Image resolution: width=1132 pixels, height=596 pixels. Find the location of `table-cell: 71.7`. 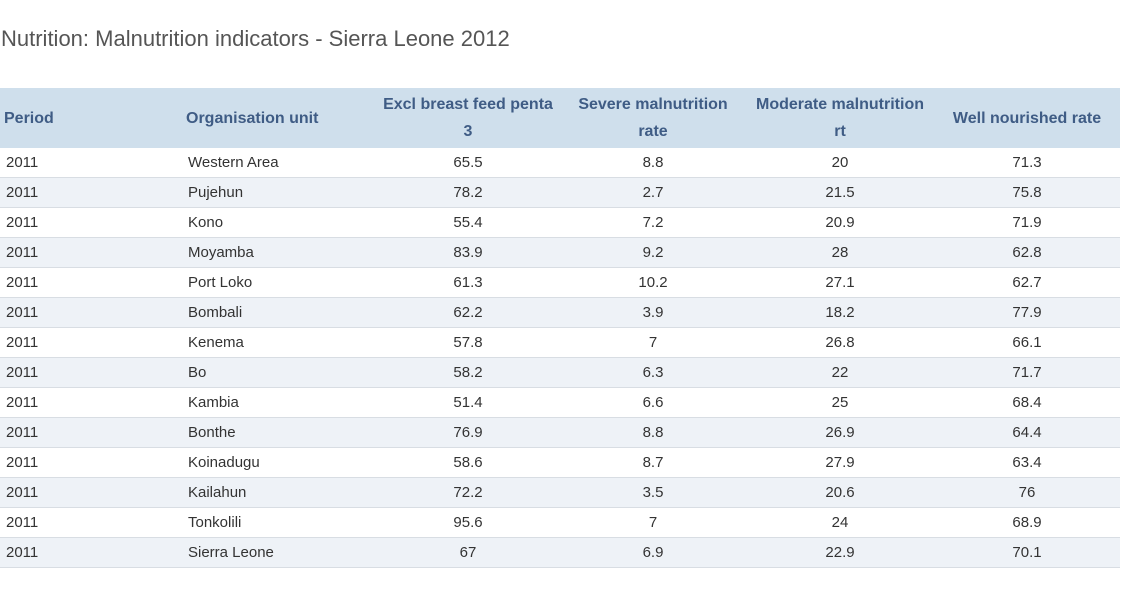

table-cell: 71.7 is located at coordinates (1027, 372).